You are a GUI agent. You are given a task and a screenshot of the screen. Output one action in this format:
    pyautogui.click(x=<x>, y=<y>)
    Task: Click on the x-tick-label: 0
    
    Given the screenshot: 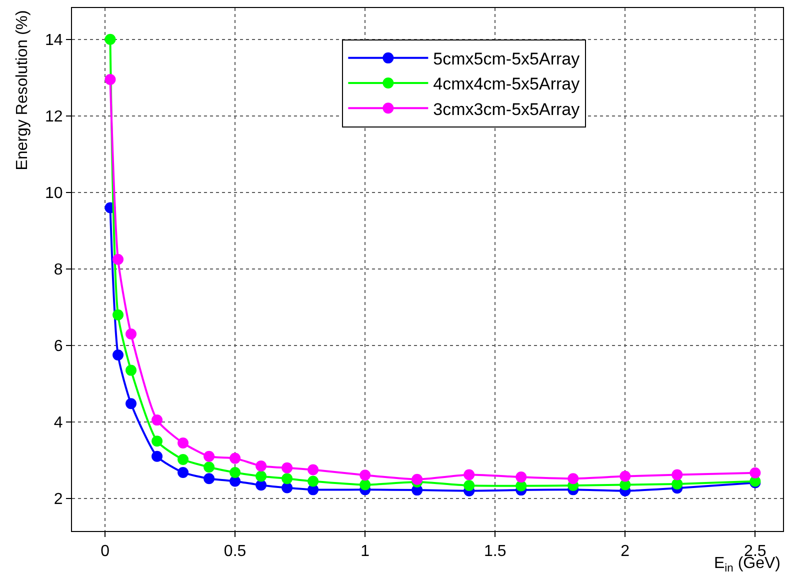 What is the action you would take?
    pyautogui.click(x=105, y=551)
    